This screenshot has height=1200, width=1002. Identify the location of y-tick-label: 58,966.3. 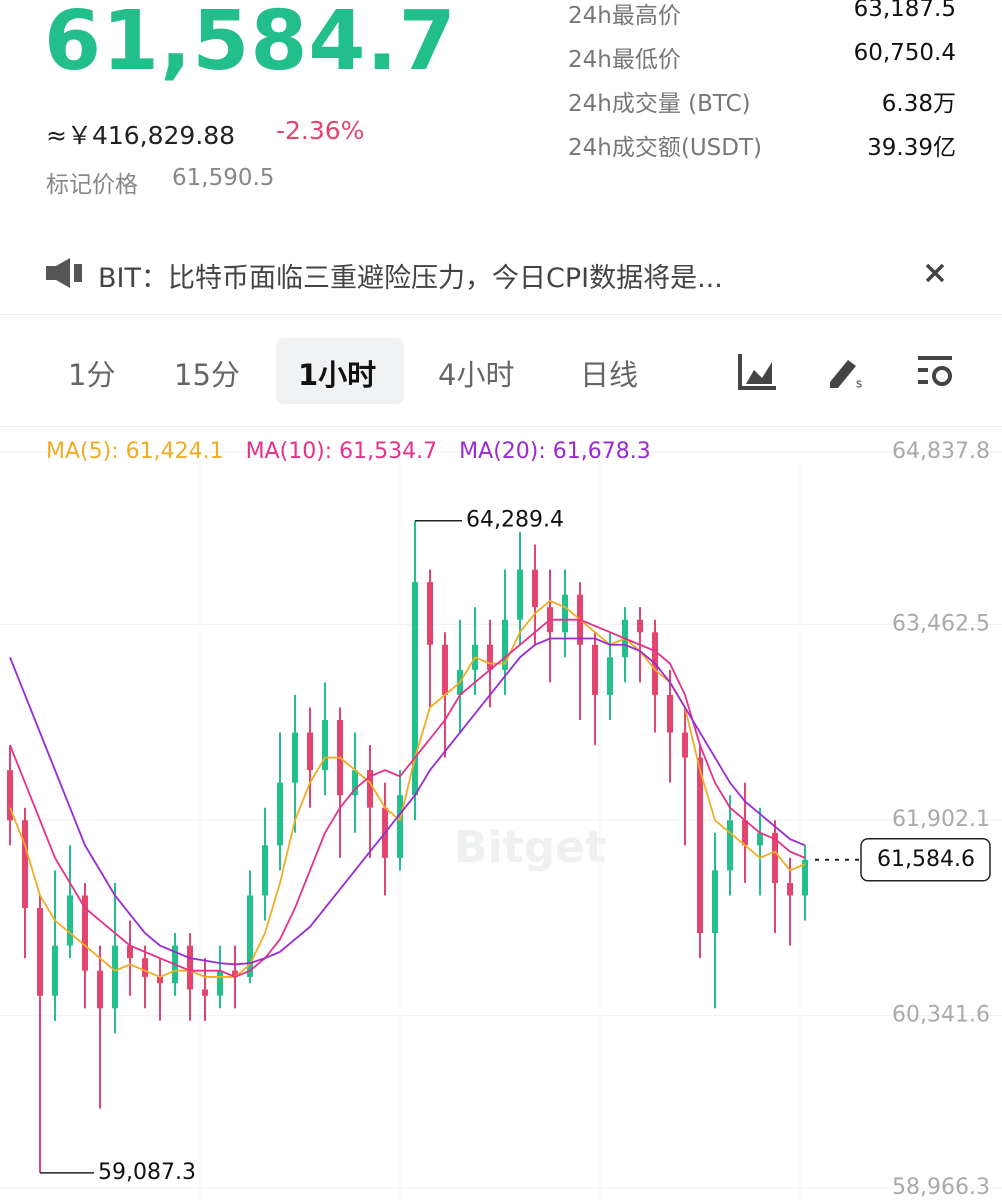
(941, 1187).